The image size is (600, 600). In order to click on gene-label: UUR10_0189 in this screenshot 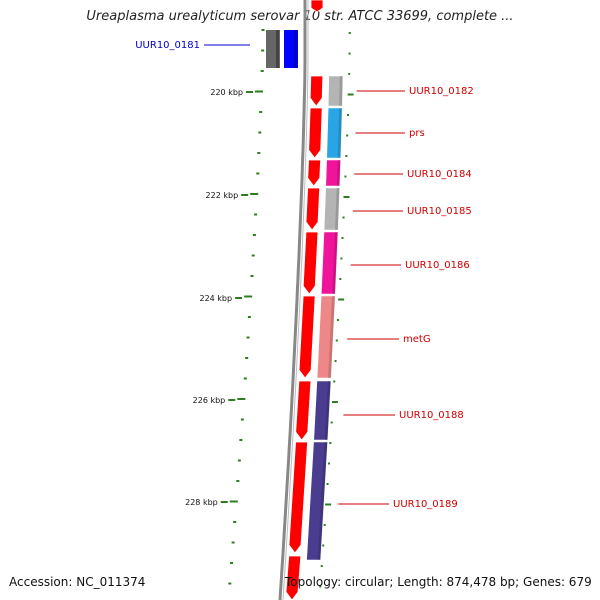, I will do `click(425, 504)`.